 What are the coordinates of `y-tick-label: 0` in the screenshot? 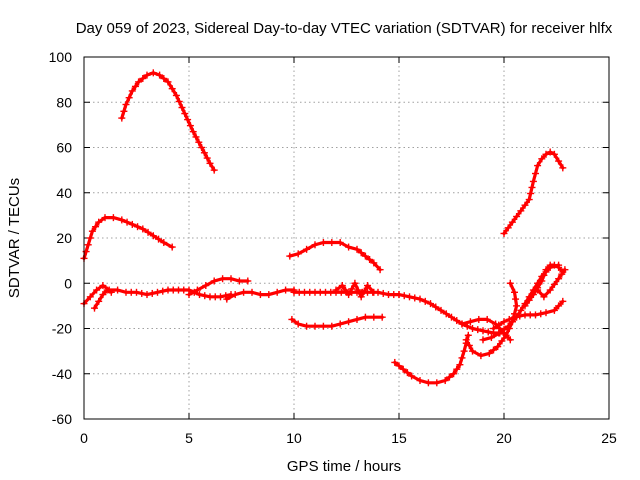 It's located at (68, 283).